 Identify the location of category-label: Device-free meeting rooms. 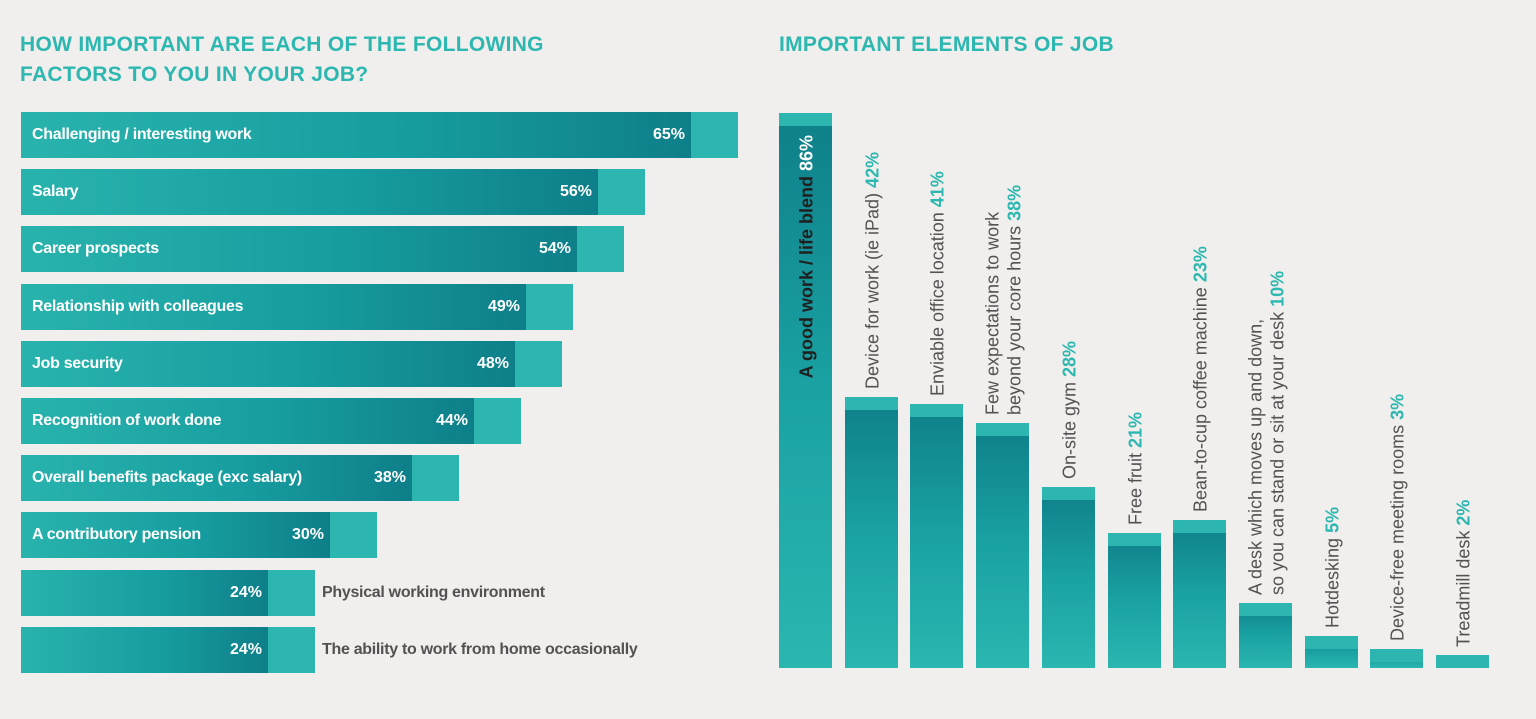
(1398, 533).